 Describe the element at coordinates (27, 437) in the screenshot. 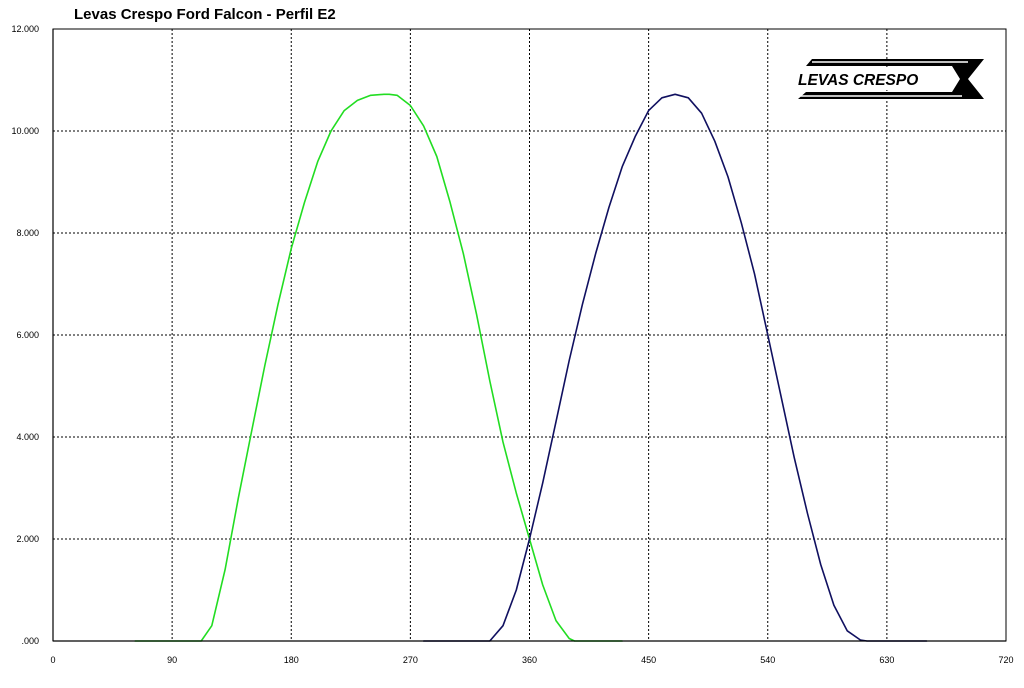

I see `y-tick-label: 4.000` at that location.